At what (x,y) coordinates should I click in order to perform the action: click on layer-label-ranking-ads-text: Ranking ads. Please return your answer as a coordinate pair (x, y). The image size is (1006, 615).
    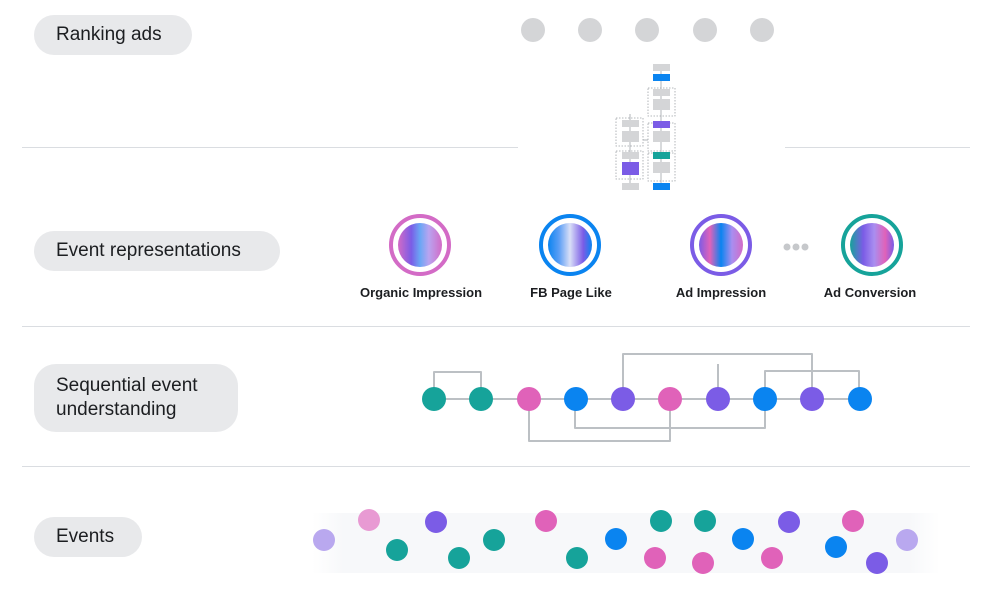
    Looking at the image, I should click on (109, 34).